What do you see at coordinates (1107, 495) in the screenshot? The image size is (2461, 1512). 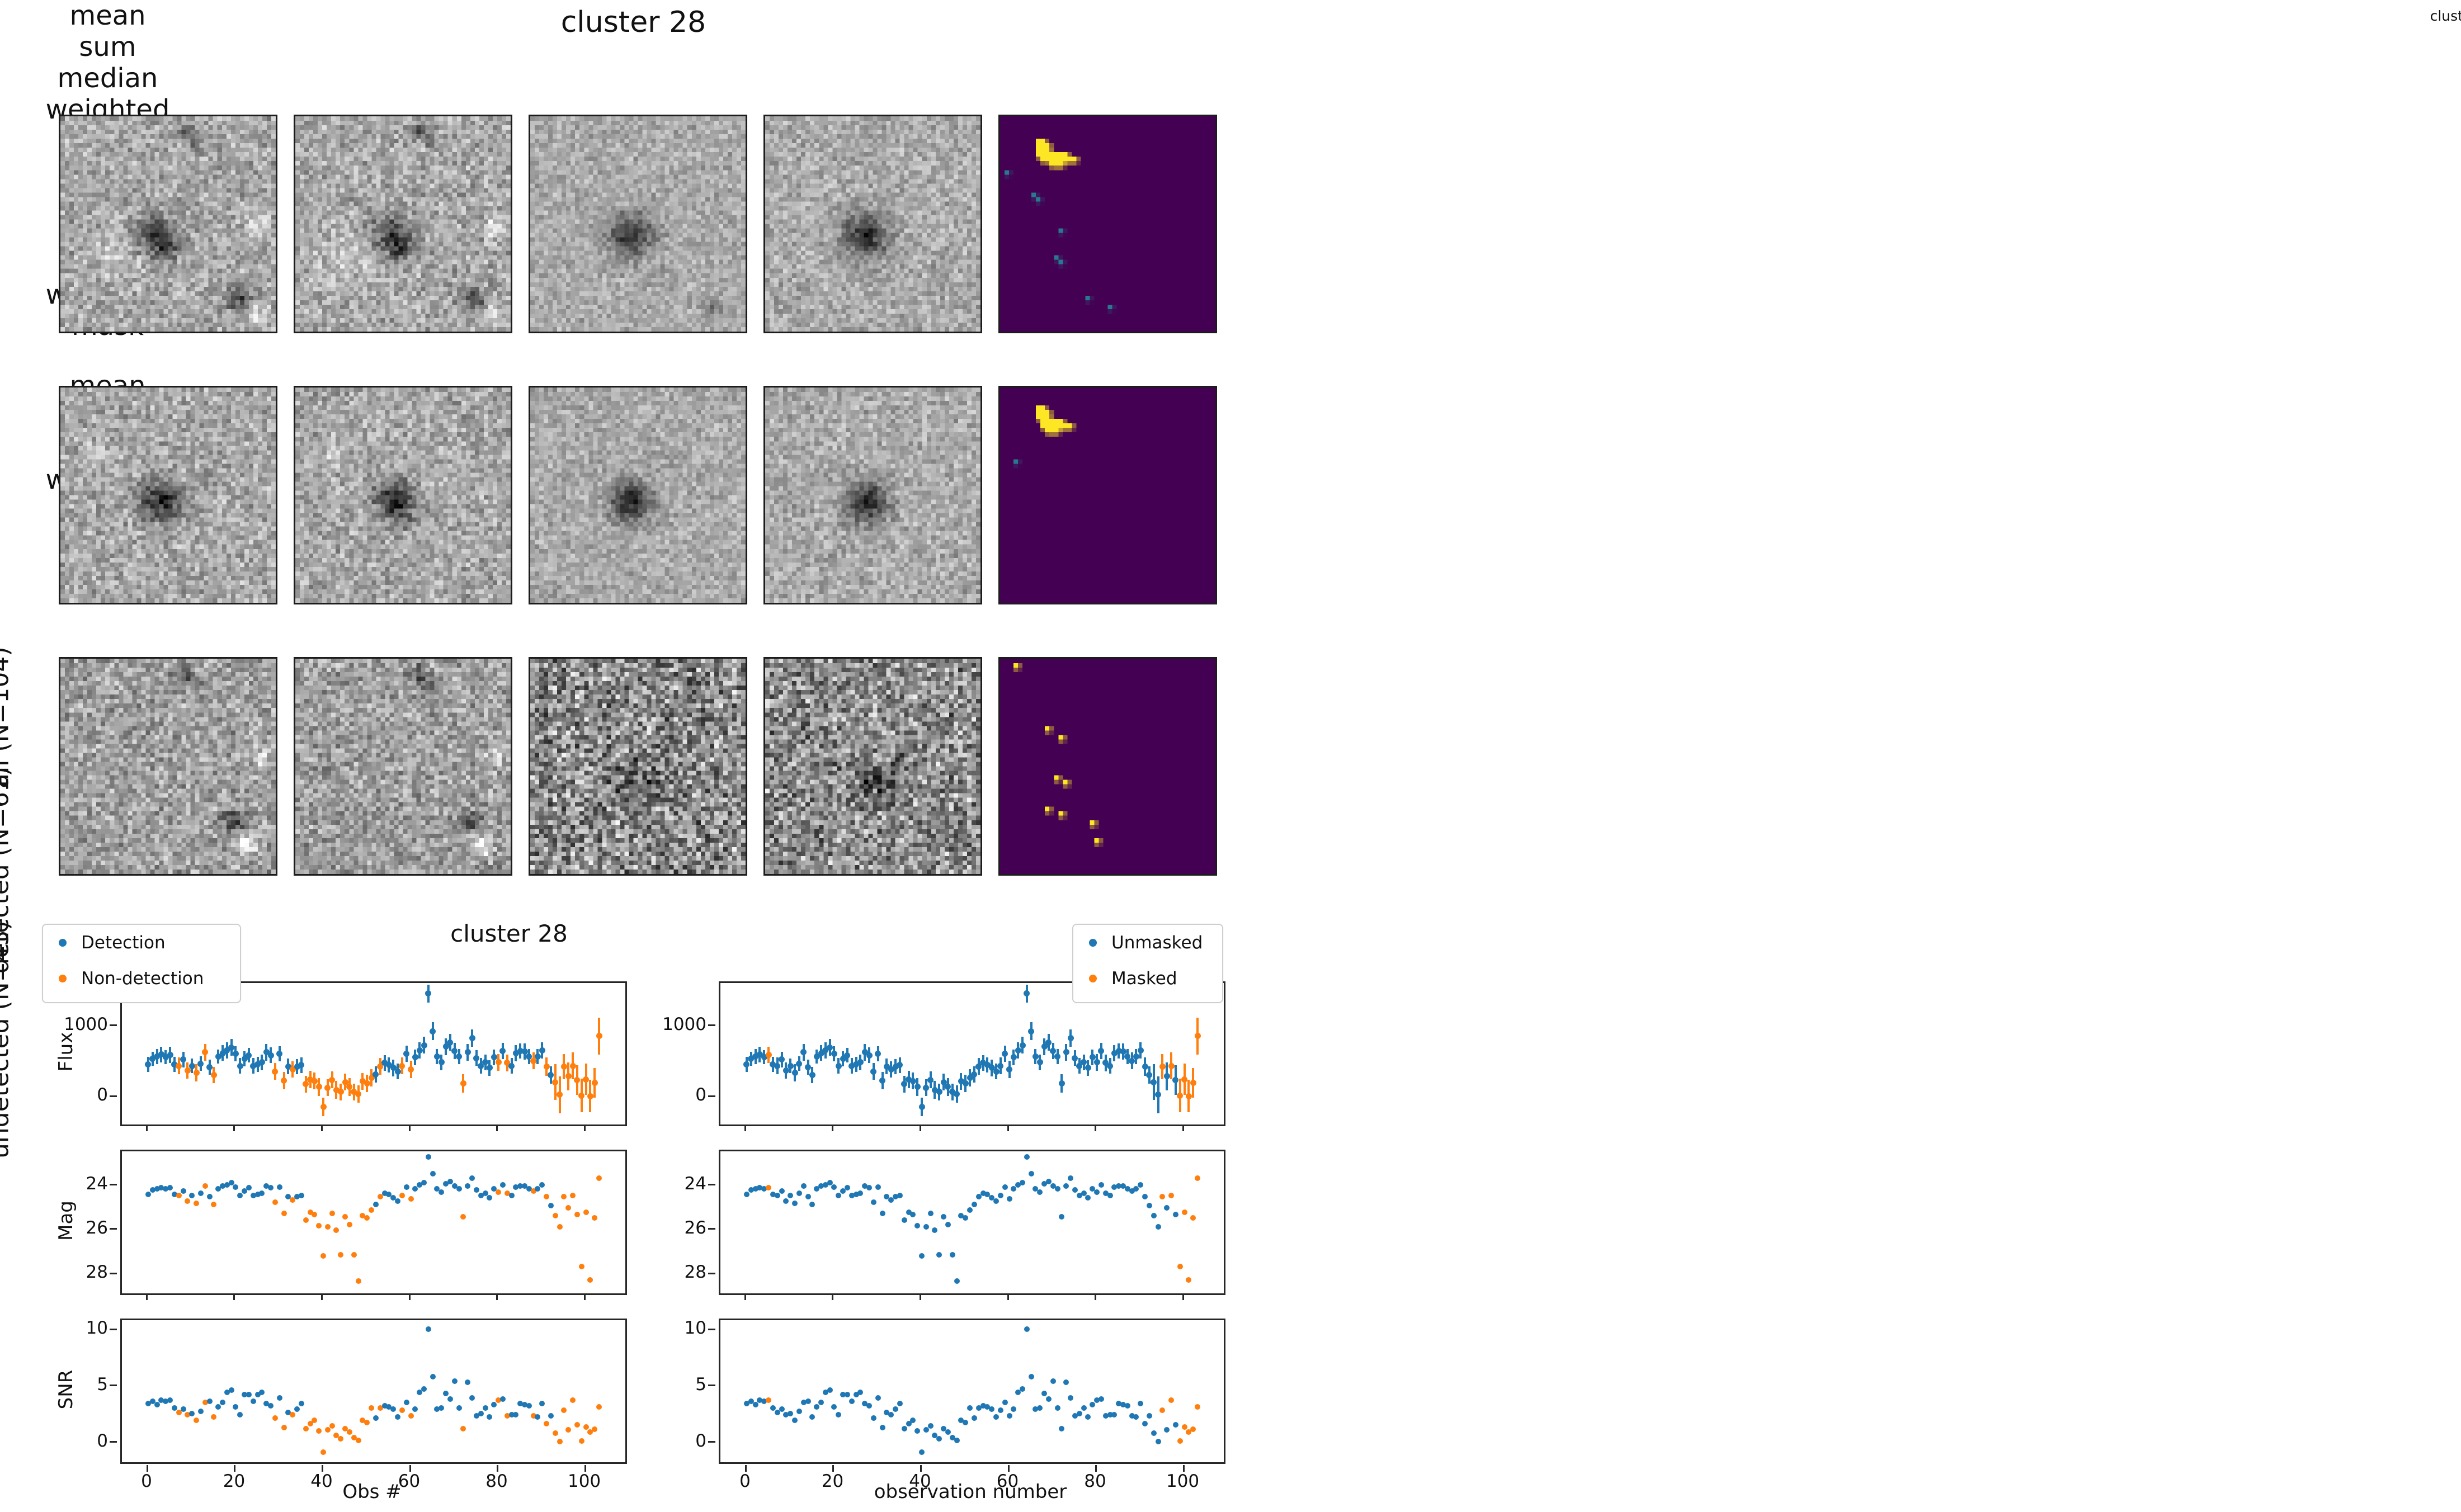 I see `composite-stamp-mask` at bounding box center [1107, 495].